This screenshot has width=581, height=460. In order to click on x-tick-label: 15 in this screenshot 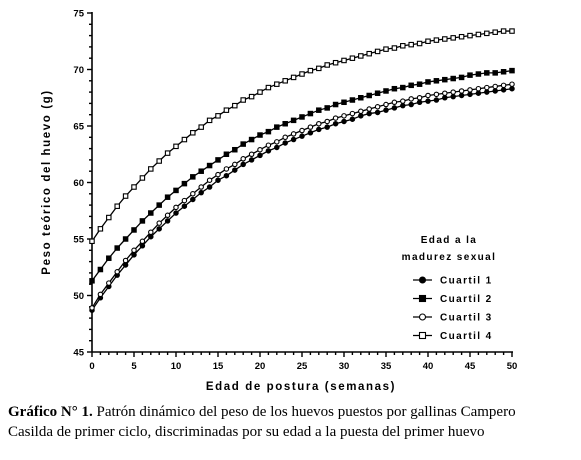, I will do `click(218, 366)`.